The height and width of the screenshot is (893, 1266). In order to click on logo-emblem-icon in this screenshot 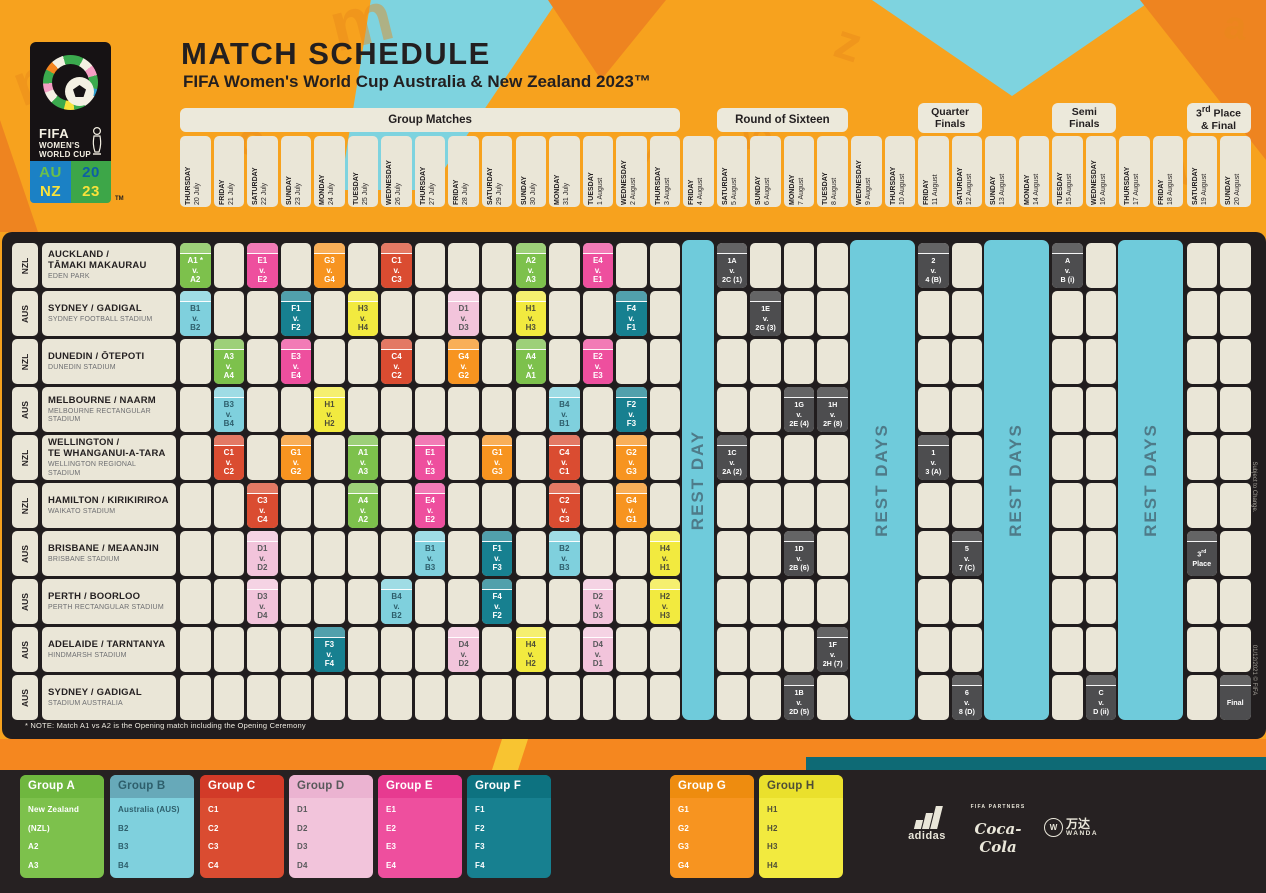, I will do `click(70, 82)`.